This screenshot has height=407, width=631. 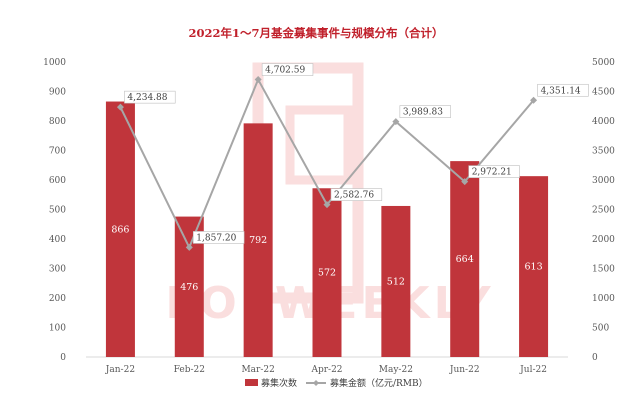 What do you see at coordinates (603, 299) in the screenshot?
I see `y-right-tick-label: 1000` at bounding box center [603, 299].